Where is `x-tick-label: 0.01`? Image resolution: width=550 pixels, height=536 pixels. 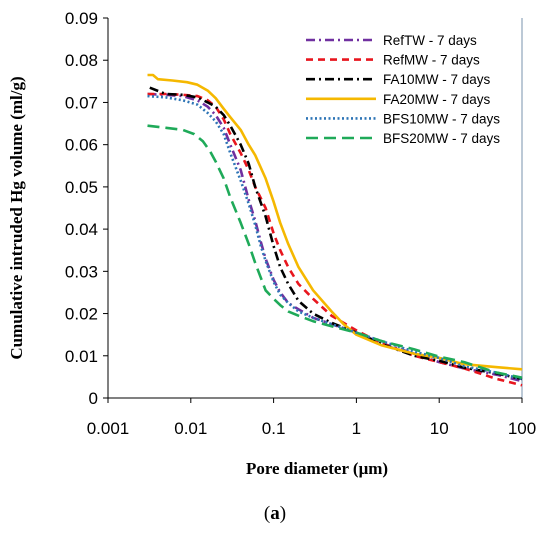
x-tick-label: 0.01 is located at coordinates (190, 428).